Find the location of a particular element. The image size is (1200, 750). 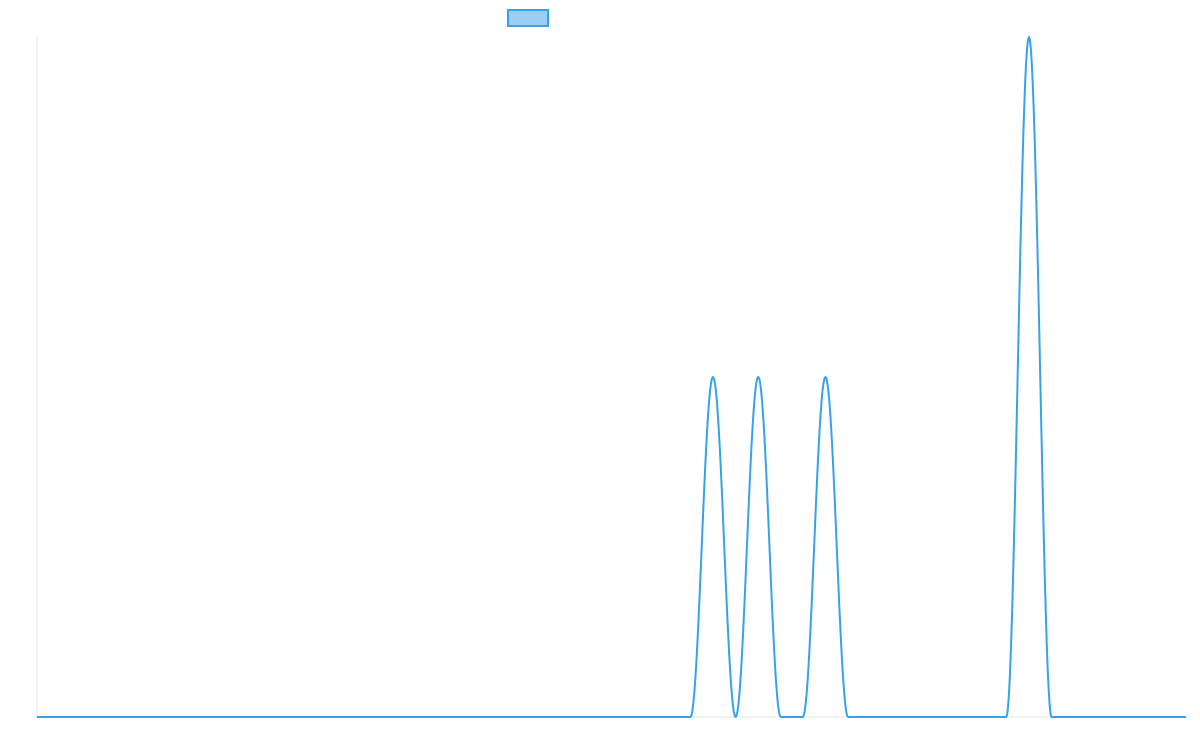

legend is located at coordinates (528, 18).